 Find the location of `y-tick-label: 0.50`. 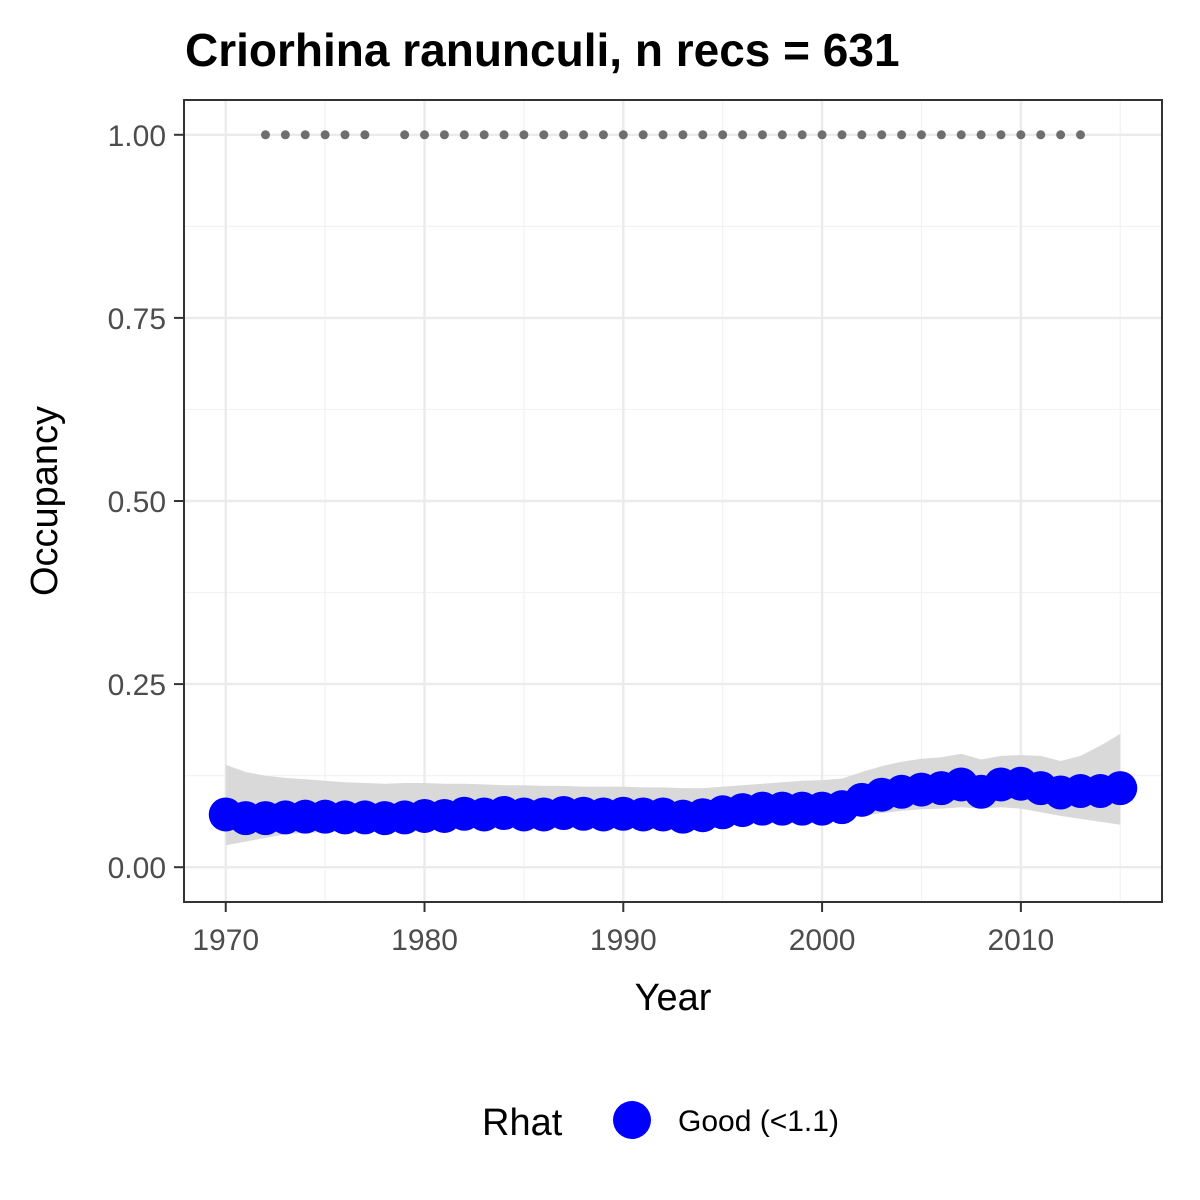

y-tick-label: 0.50 is located at coordinates (137, 502).